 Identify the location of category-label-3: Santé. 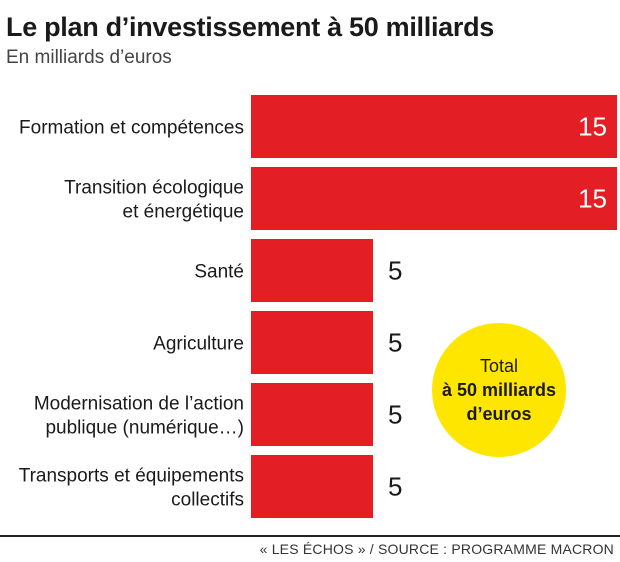
(219, 272).